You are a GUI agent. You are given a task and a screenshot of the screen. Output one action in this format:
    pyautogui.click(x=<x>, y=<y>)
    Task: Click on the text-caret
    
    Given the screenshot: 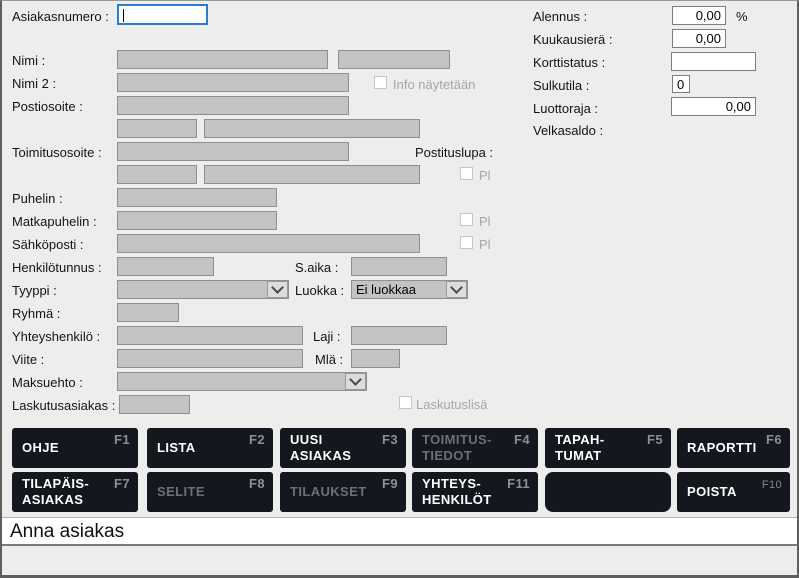 What is the action you would take?
    pyautogui.click(x=123, y=15)
    